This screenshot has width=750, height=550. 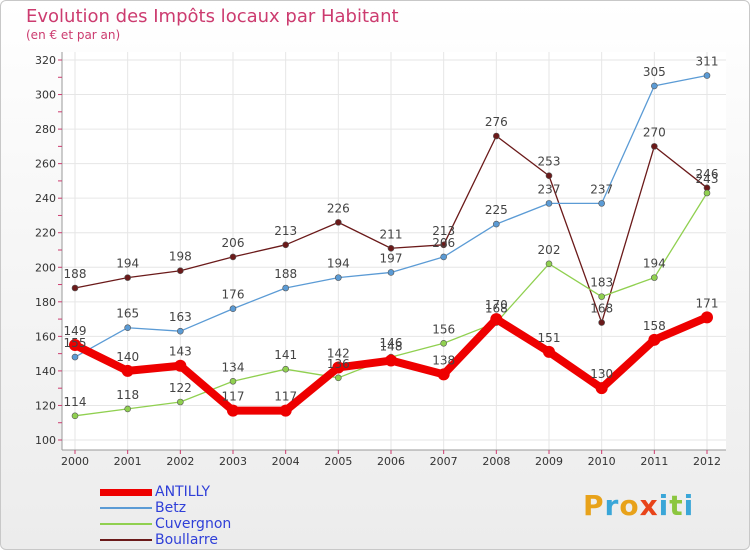 I want to click on y-tick-label: 240, so click(x=45, y=198).